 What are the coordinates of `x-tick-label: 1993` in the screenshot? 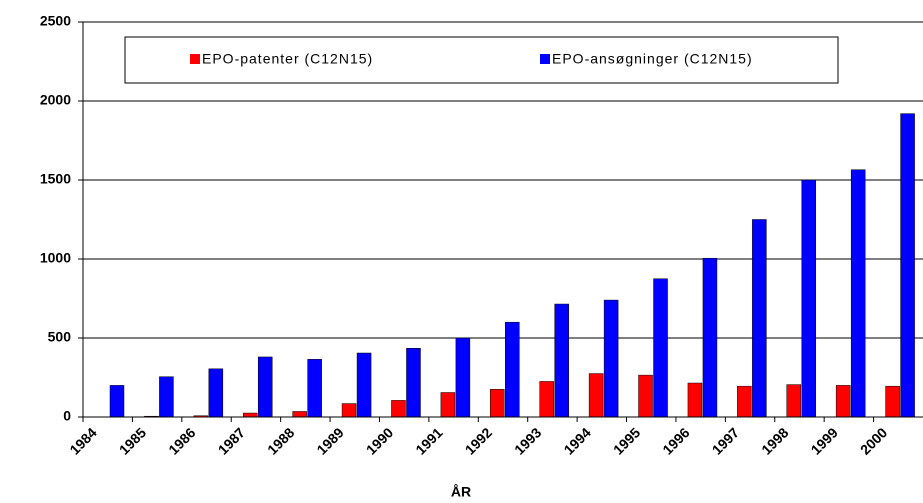 It's located at (527, 440).